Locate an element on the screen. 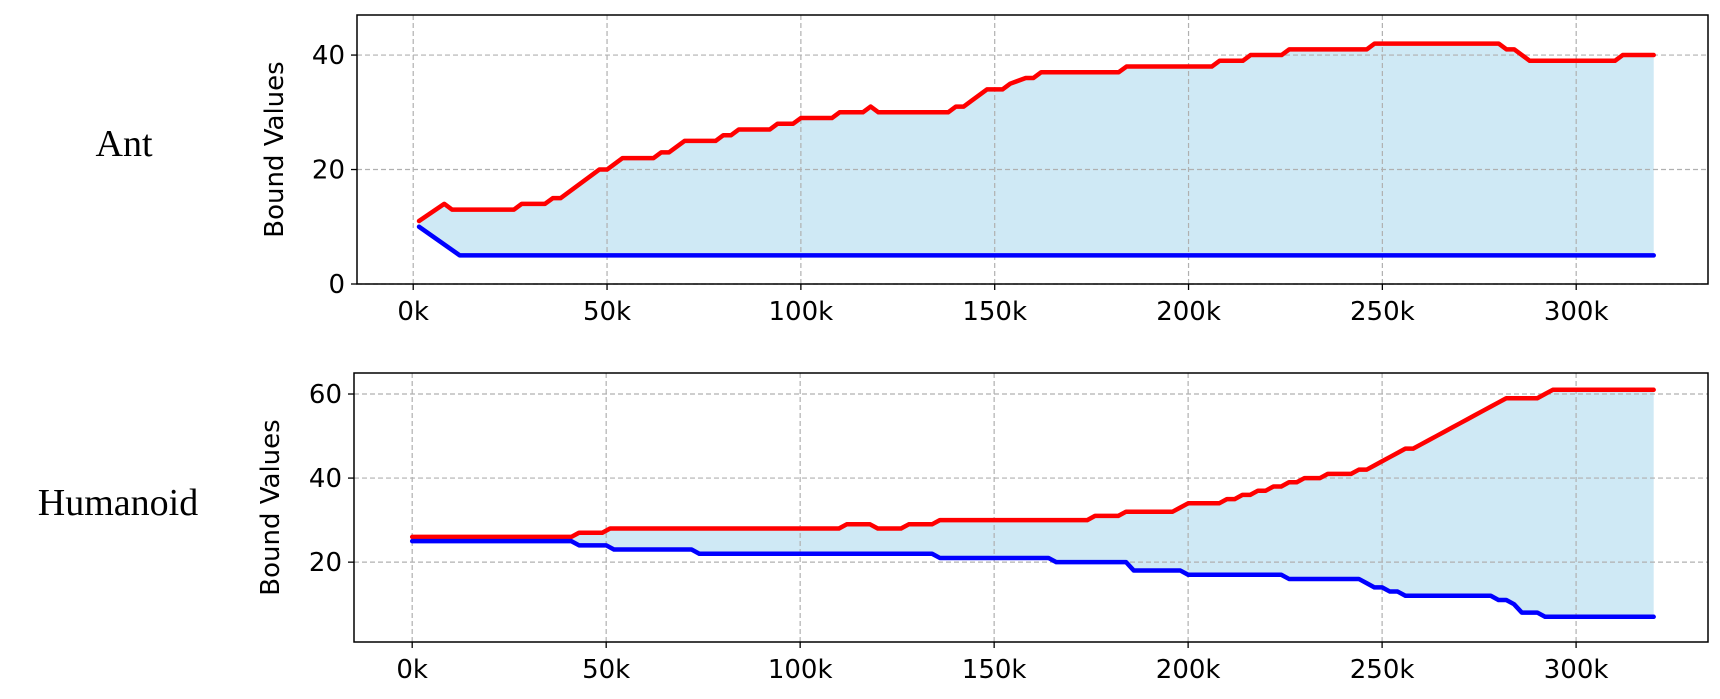  ant-x-tick-label: 300k is located at coordinates (1576, 312).